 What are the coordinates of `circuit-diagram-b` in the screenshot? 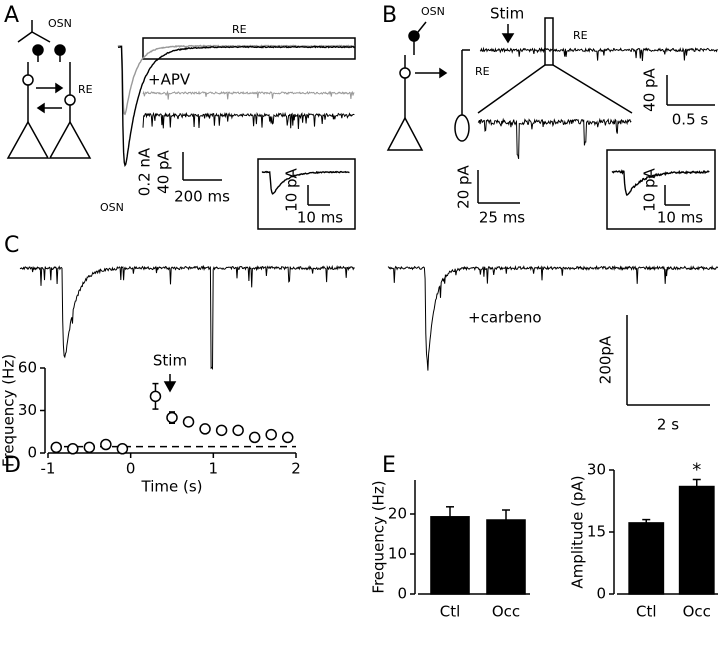 It's located at (428, 86).